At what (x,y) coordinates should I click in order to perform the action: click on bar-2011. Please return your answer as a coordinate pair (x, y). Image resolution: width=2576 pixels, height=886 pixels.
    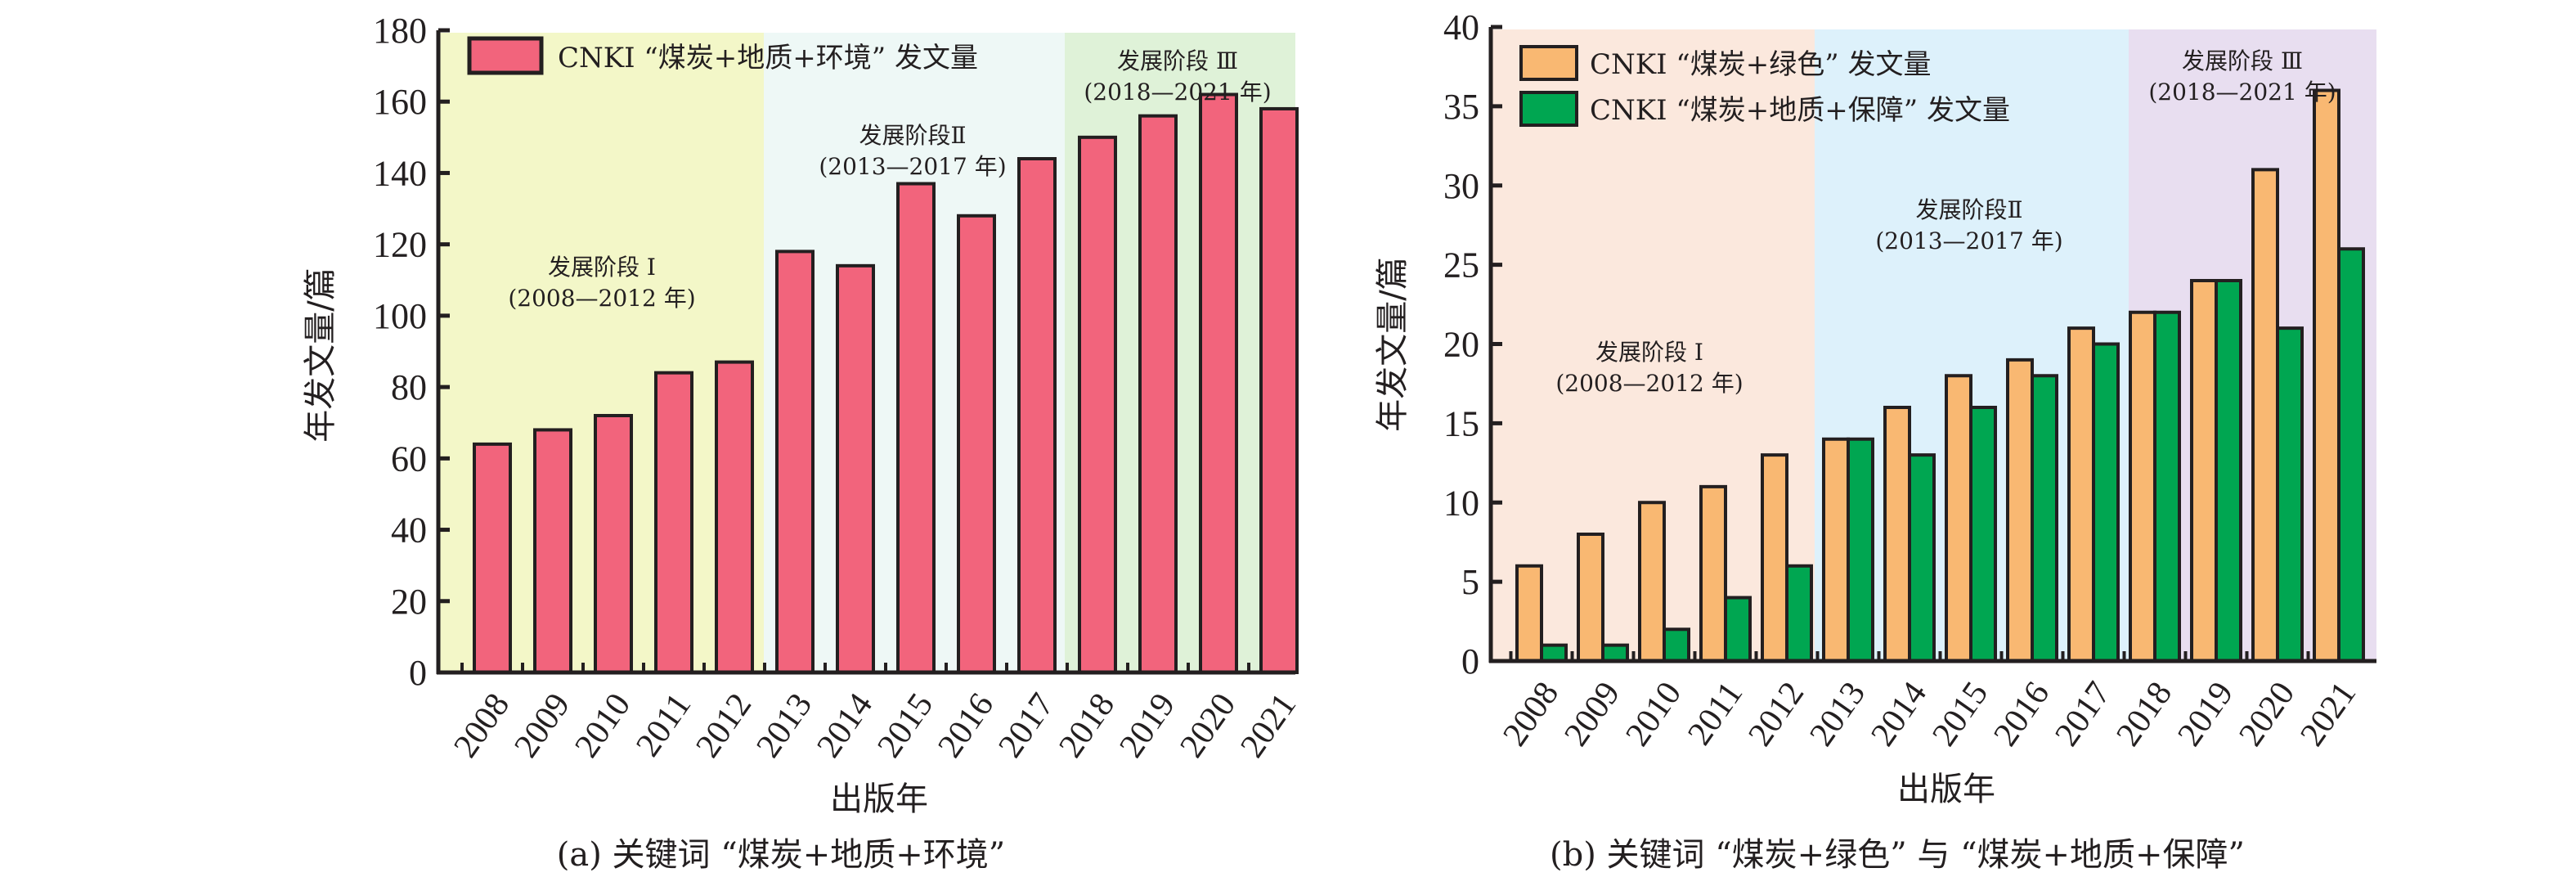
    Looking at the image, I should click on (673, 522).